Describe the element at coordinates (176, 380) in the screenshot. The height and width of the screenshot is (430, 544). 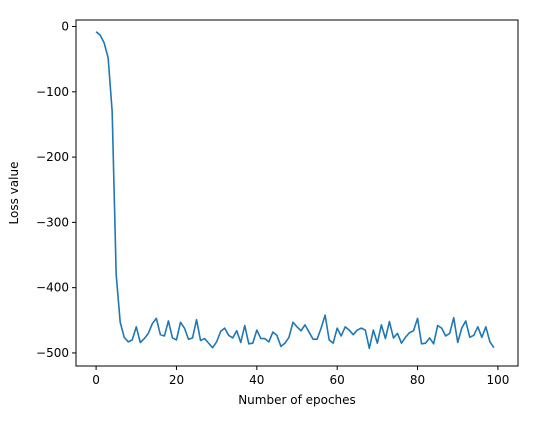
I see `x-tick-label: 20` at that location.